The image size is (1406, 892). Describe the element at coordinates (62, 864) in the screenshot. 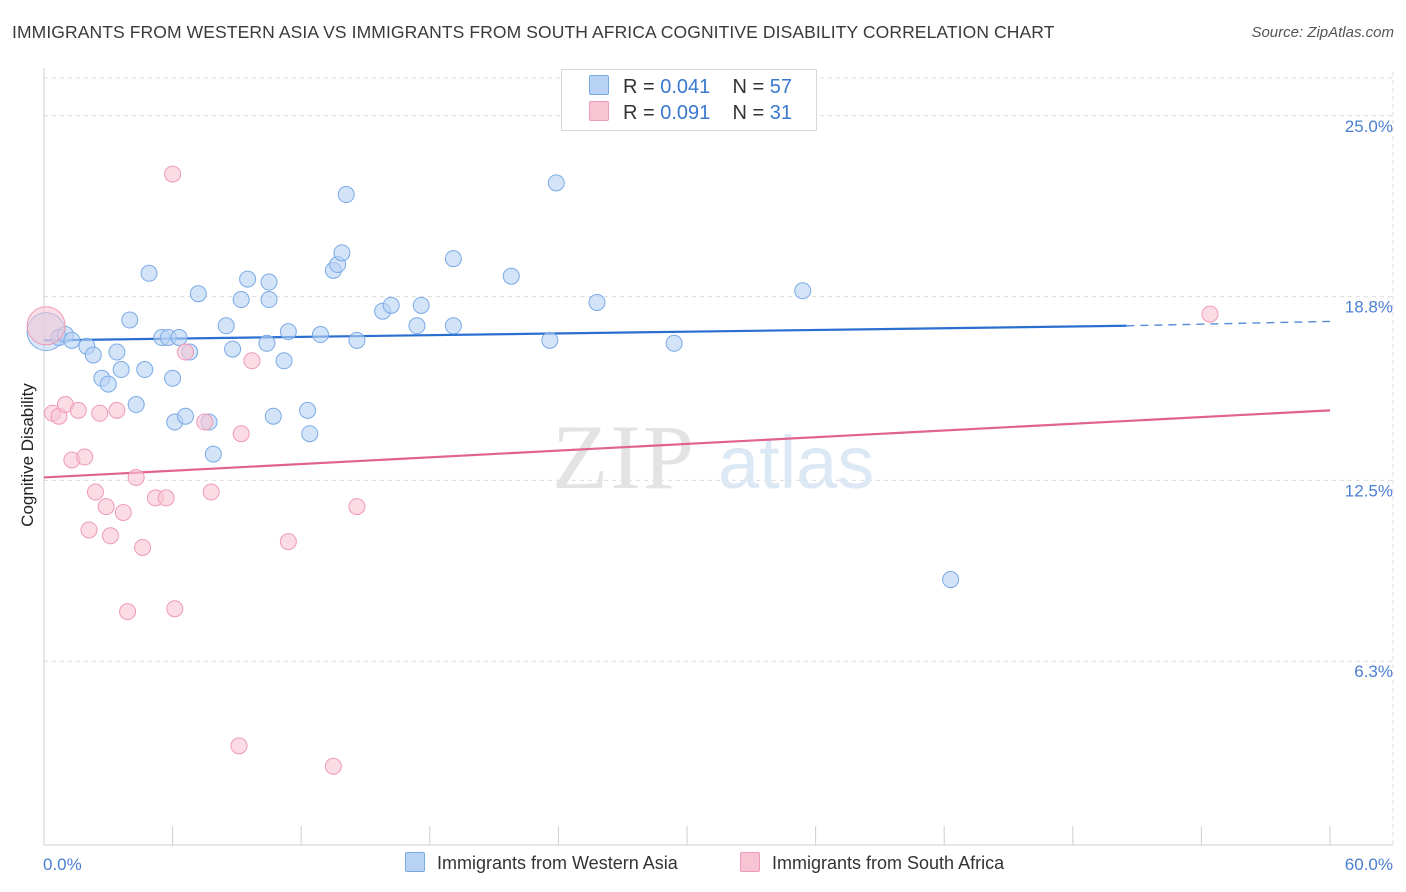

I see `x-tick-label-min: 0.0%` at that location.